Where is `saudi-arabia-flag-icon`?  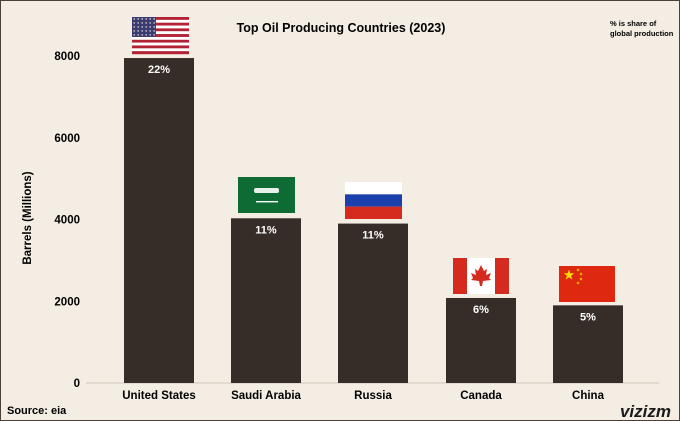 saudi-arabia-flag-icon is located at coordinates (266, 195).